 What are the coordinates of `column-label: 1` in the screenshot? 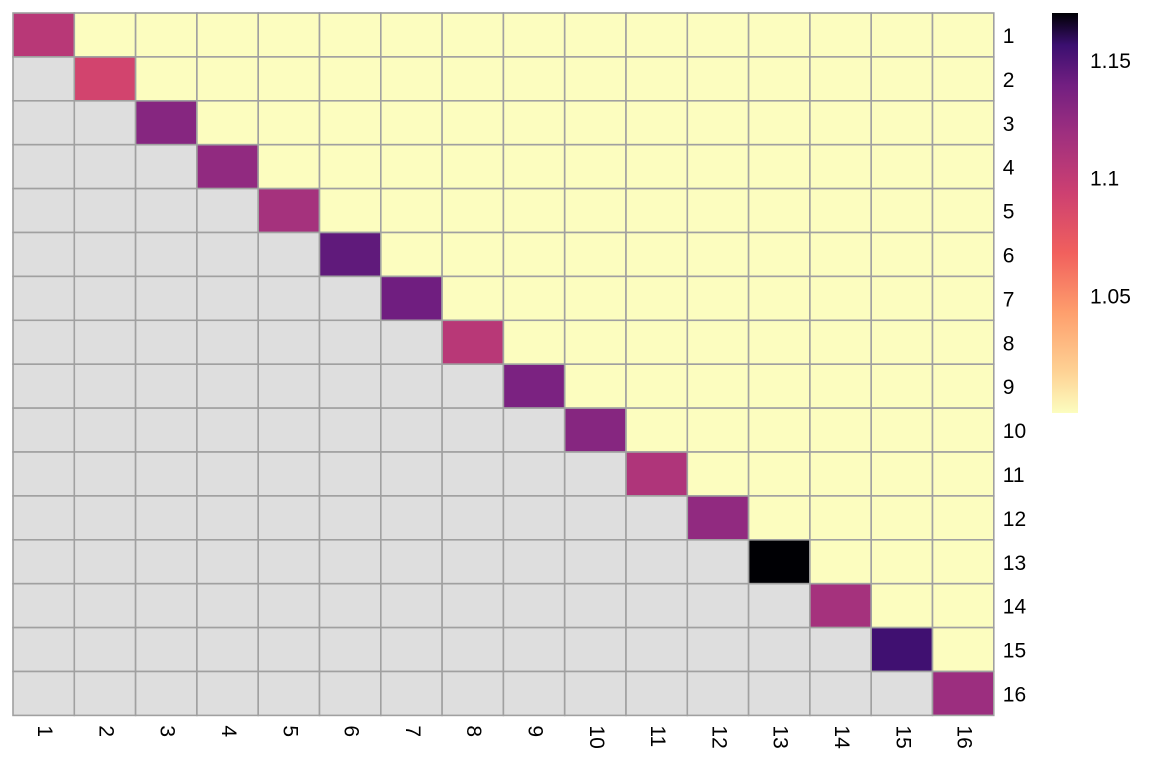 It's located at (44, 731).